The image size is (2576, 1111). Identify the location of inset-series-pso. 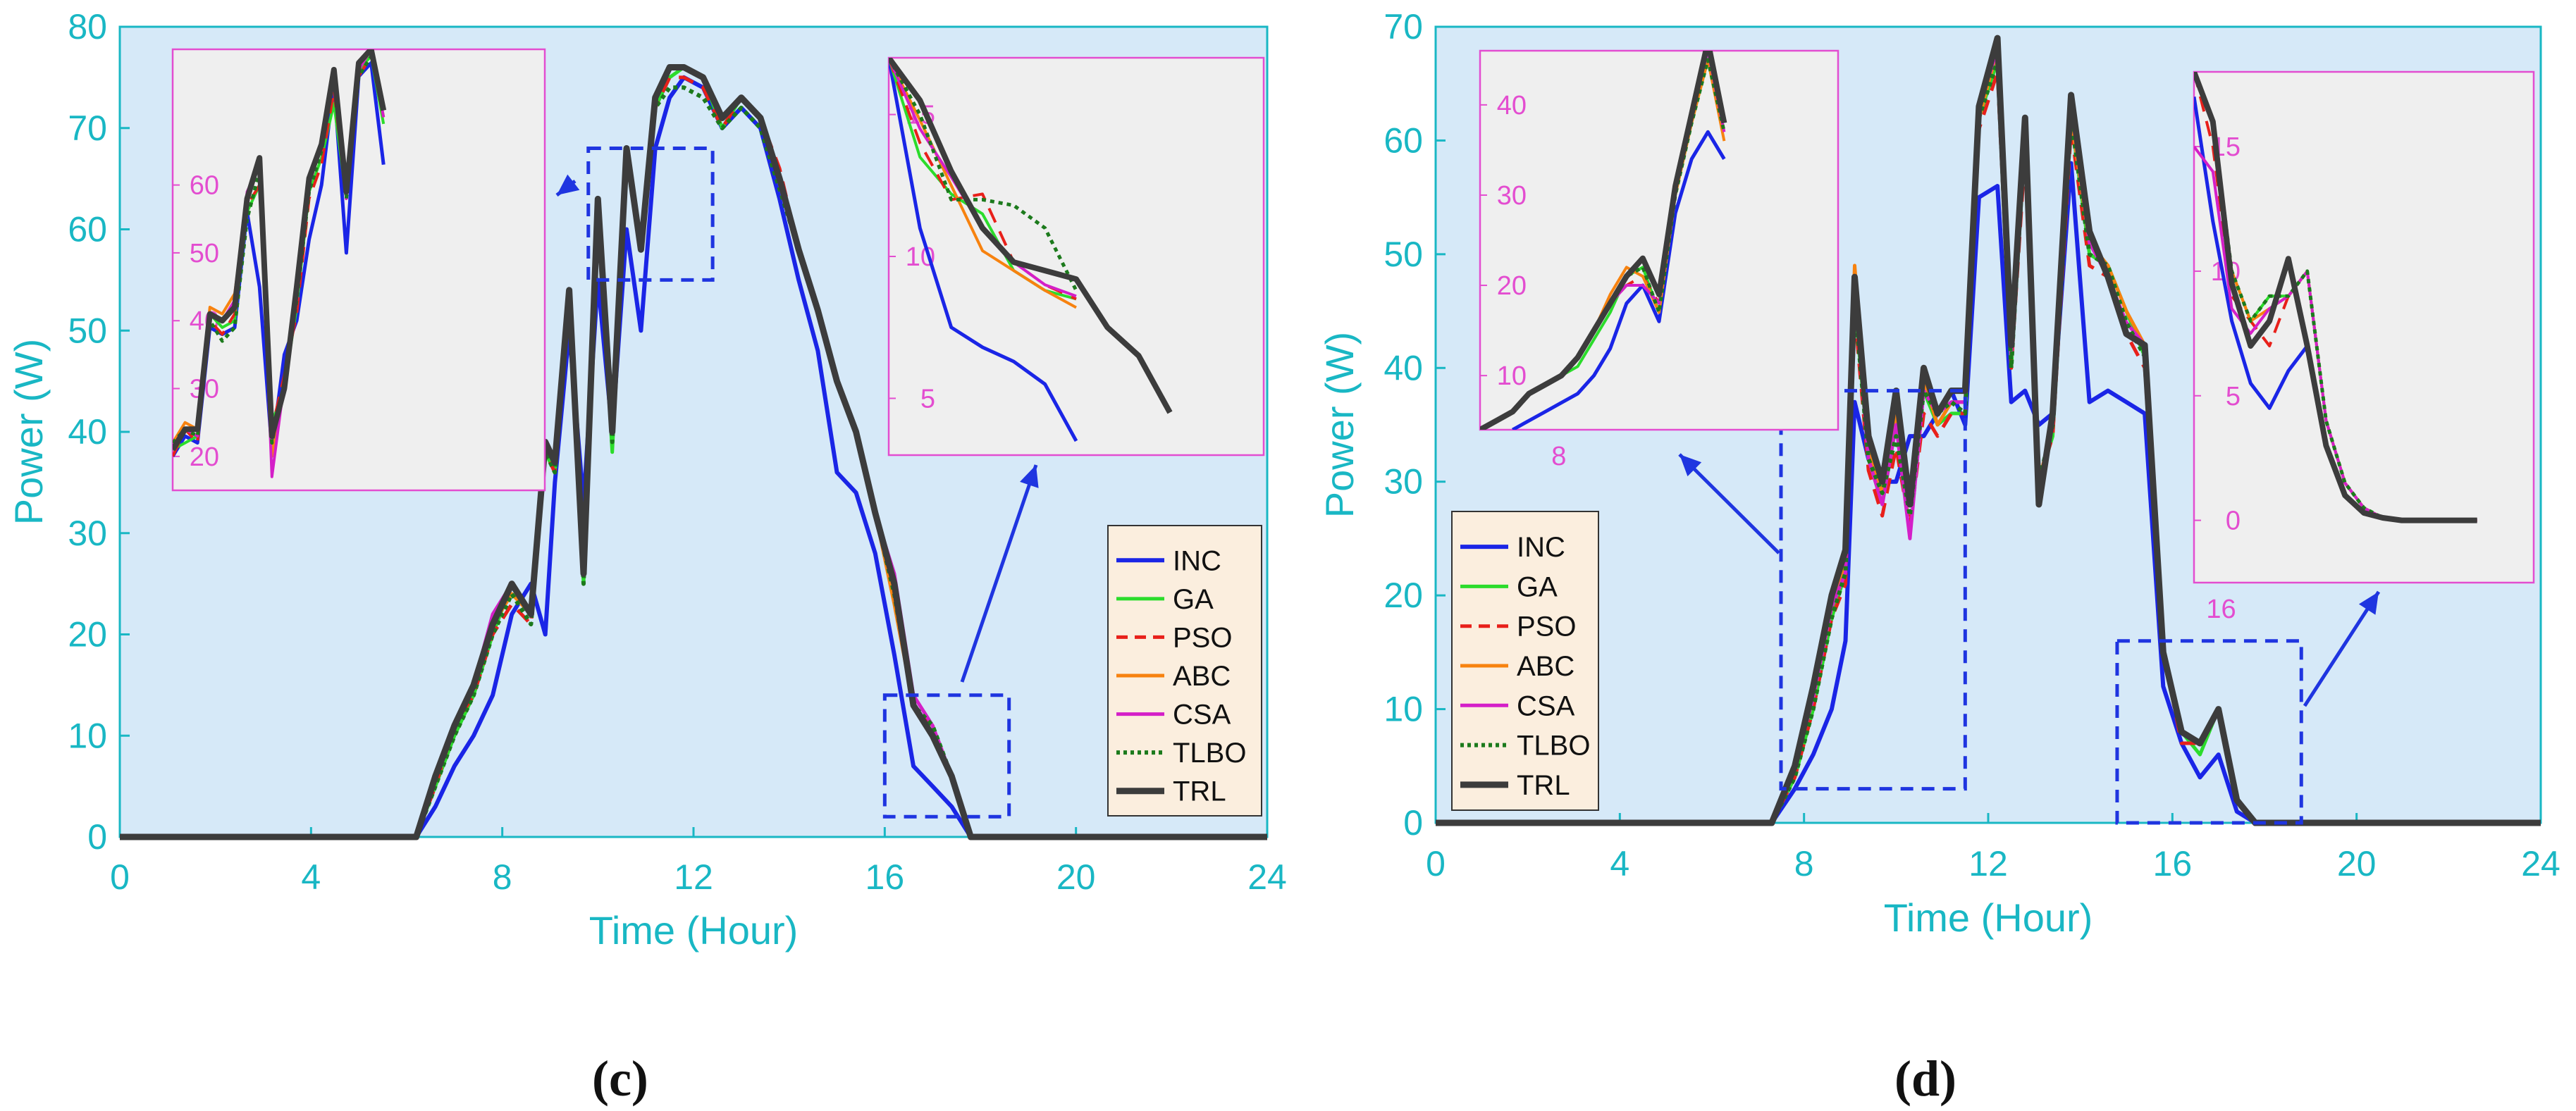
(983, 179).